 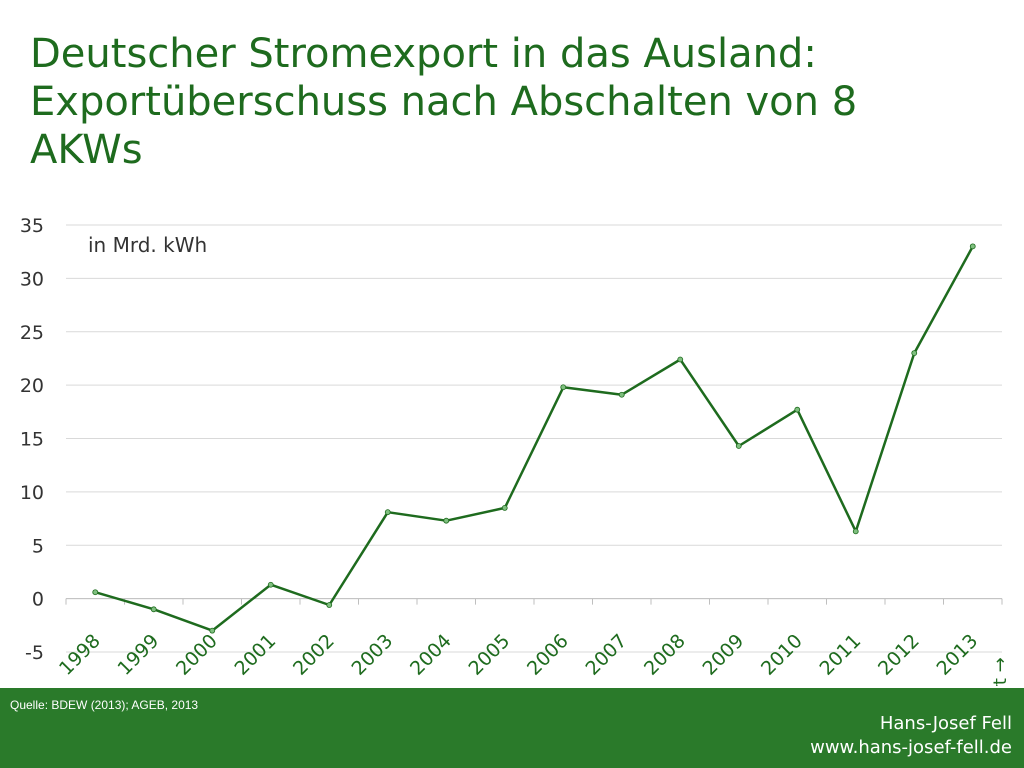 What do you see at coordinates (38, 600) in the screenshot?
I see `y-tick-label: 0` at bounding box center [38, 600].